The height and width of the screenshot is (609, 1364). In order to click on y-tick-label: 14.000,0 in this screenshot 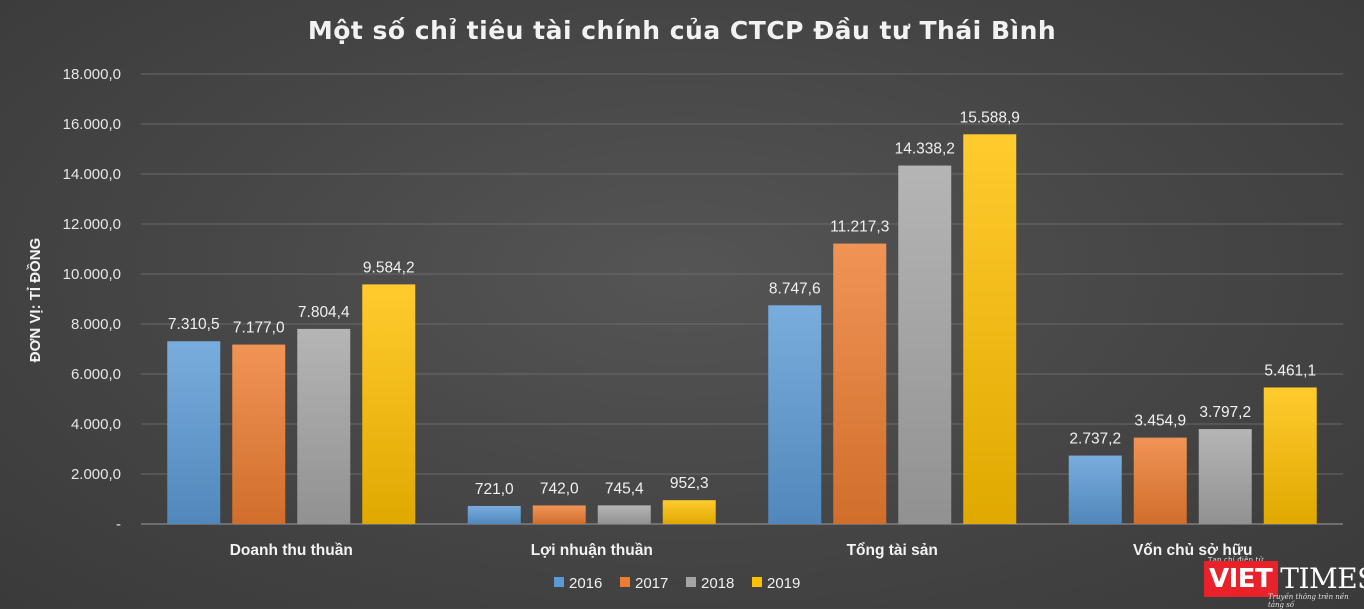, I will do `click(92, 174)`.